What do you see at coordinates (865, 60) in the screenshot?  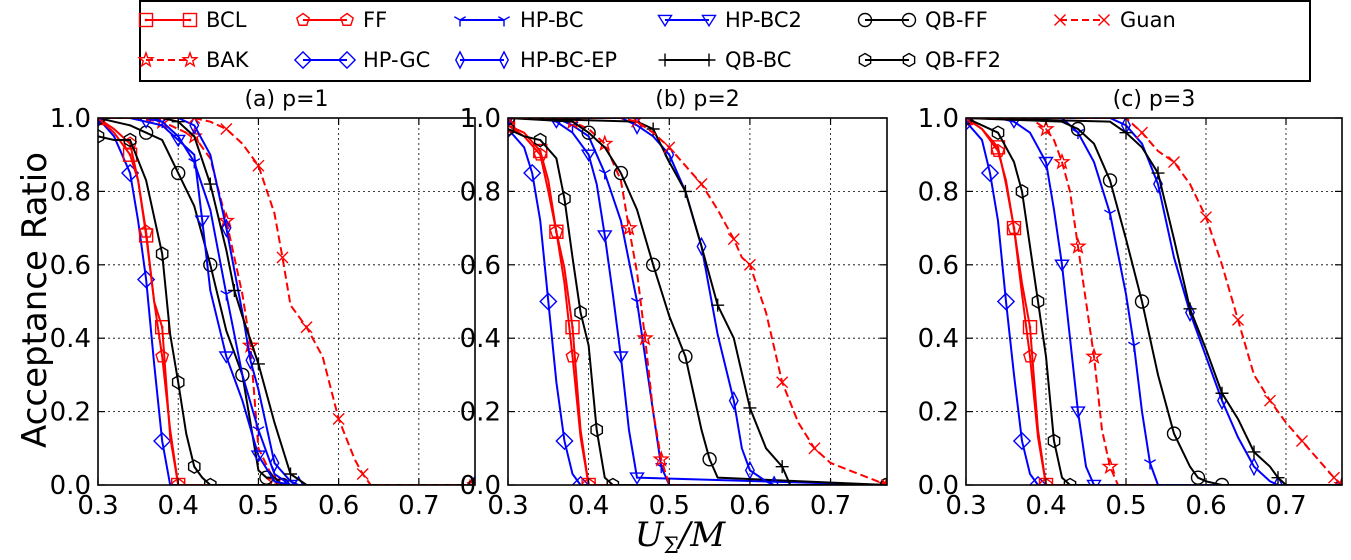 I see `legend-marker-qb-ff2-a` at bounding box center [865, 60].